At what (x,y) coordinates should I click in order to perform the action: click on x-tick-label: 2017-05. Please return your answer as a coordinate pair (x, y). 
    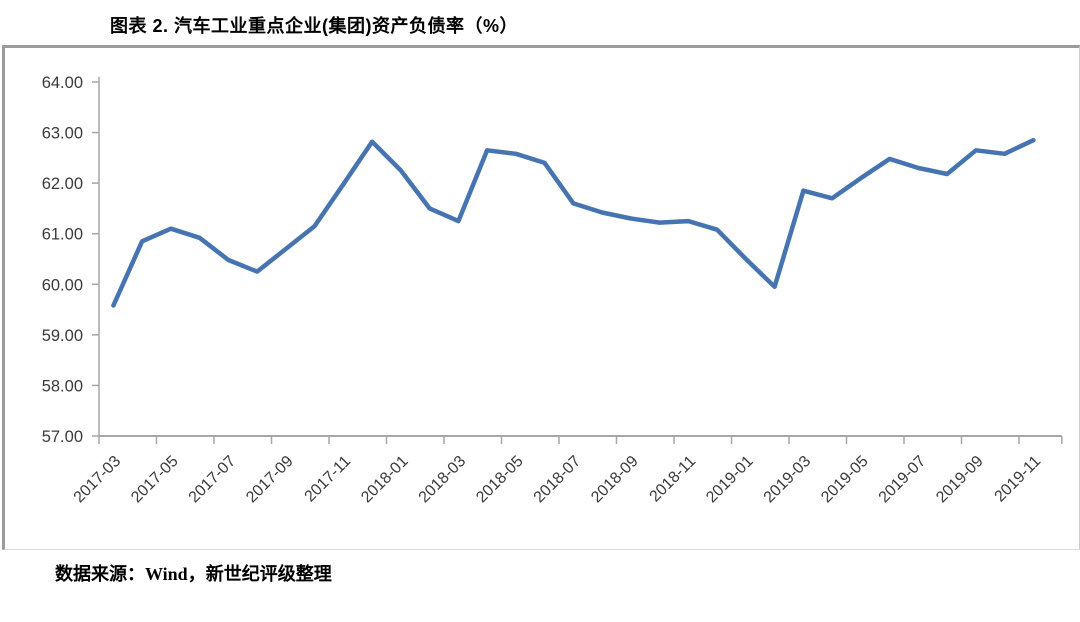
    Looking at the image, I should click on (155, 480).